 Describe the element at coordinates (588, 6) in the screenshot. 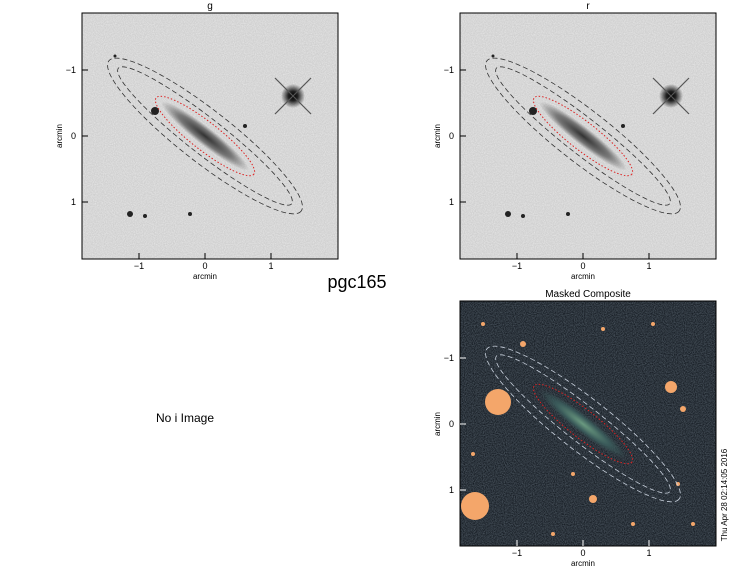

I see `panel-title: r` at that location.